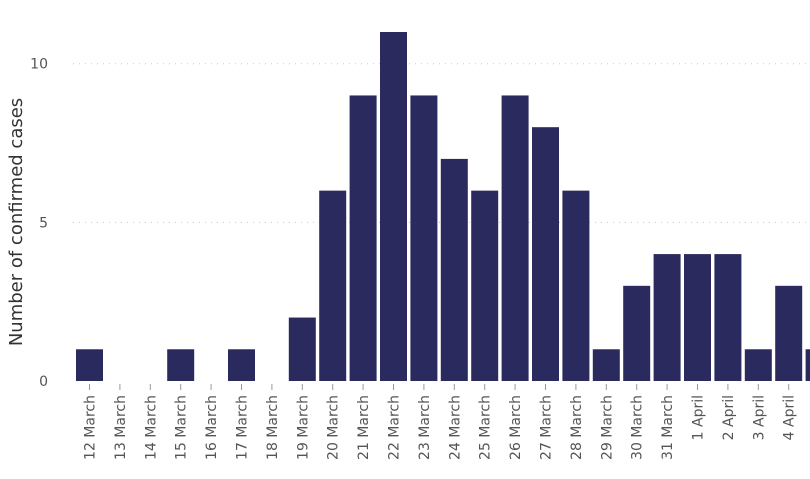  I want to click on x-tick-label: 27 March, so click(547, 427).